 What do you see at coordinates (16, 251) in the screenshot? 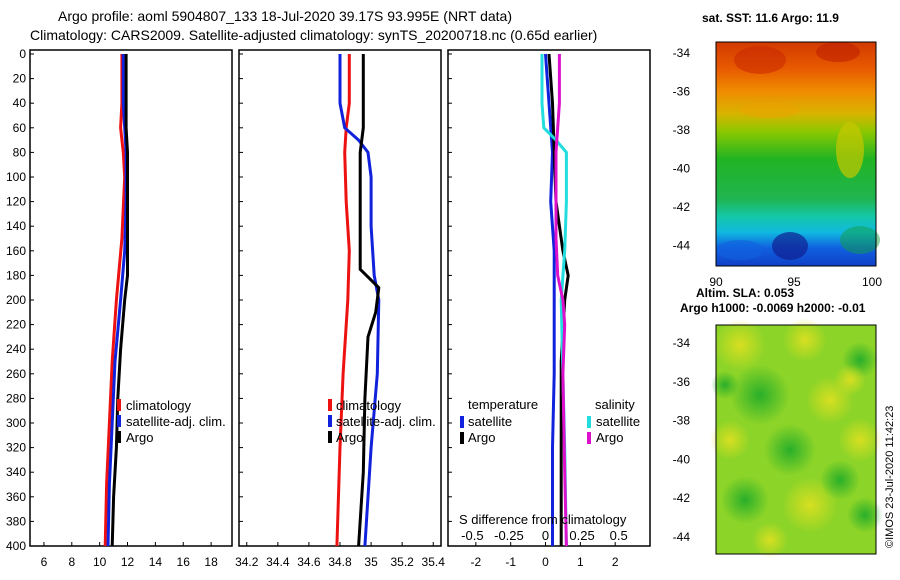
I see `depth-tick-label: 160` at bounding box center [16, 251].